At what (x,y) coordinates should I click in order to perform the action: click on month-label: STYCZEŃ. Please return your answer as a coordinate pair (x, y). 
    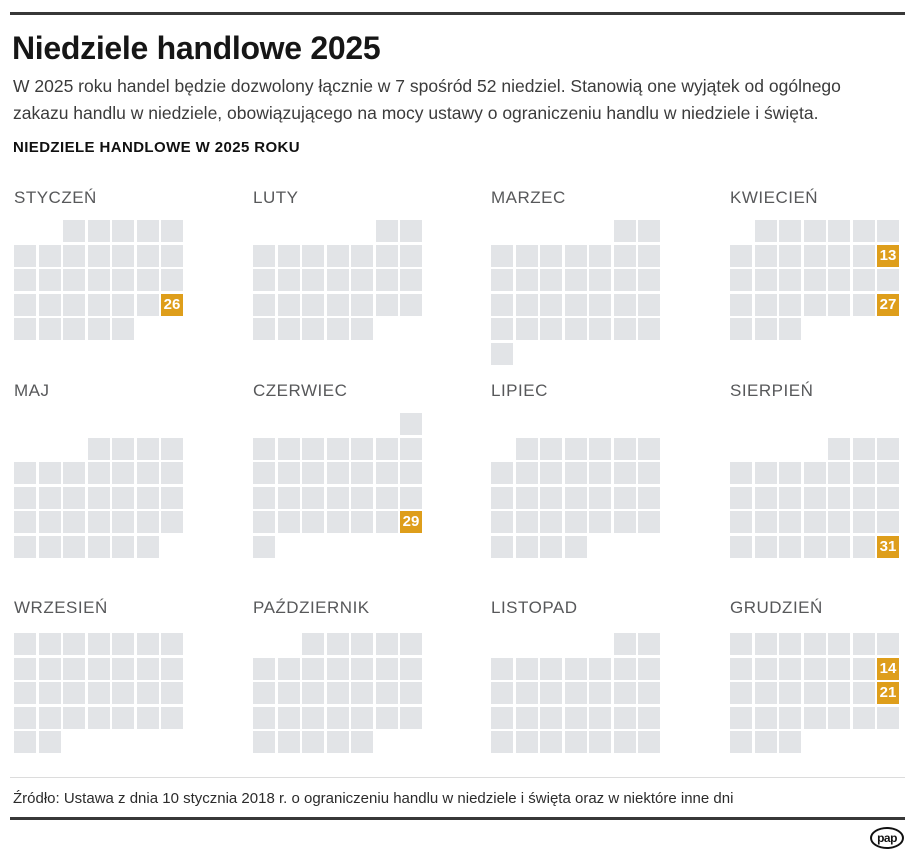
    Looking at the image, I should click on (55, 197).